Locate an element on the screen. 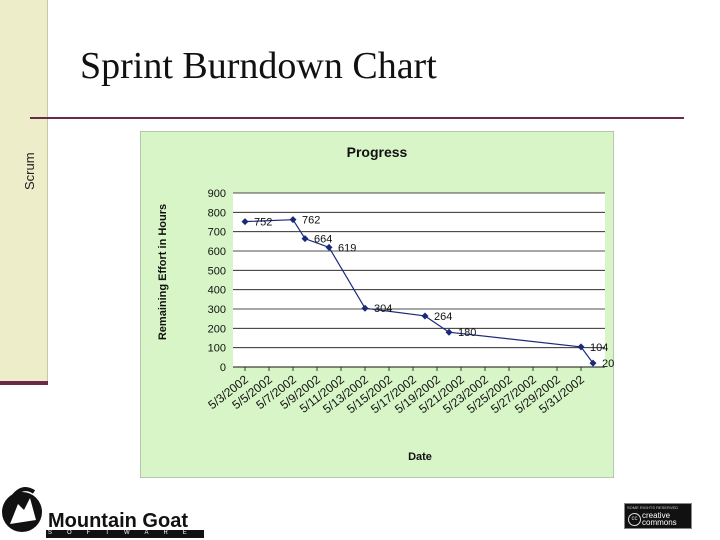 This screenshot has width=720, height=540. cc-label: creative commons is located at coordinates (659, 519).